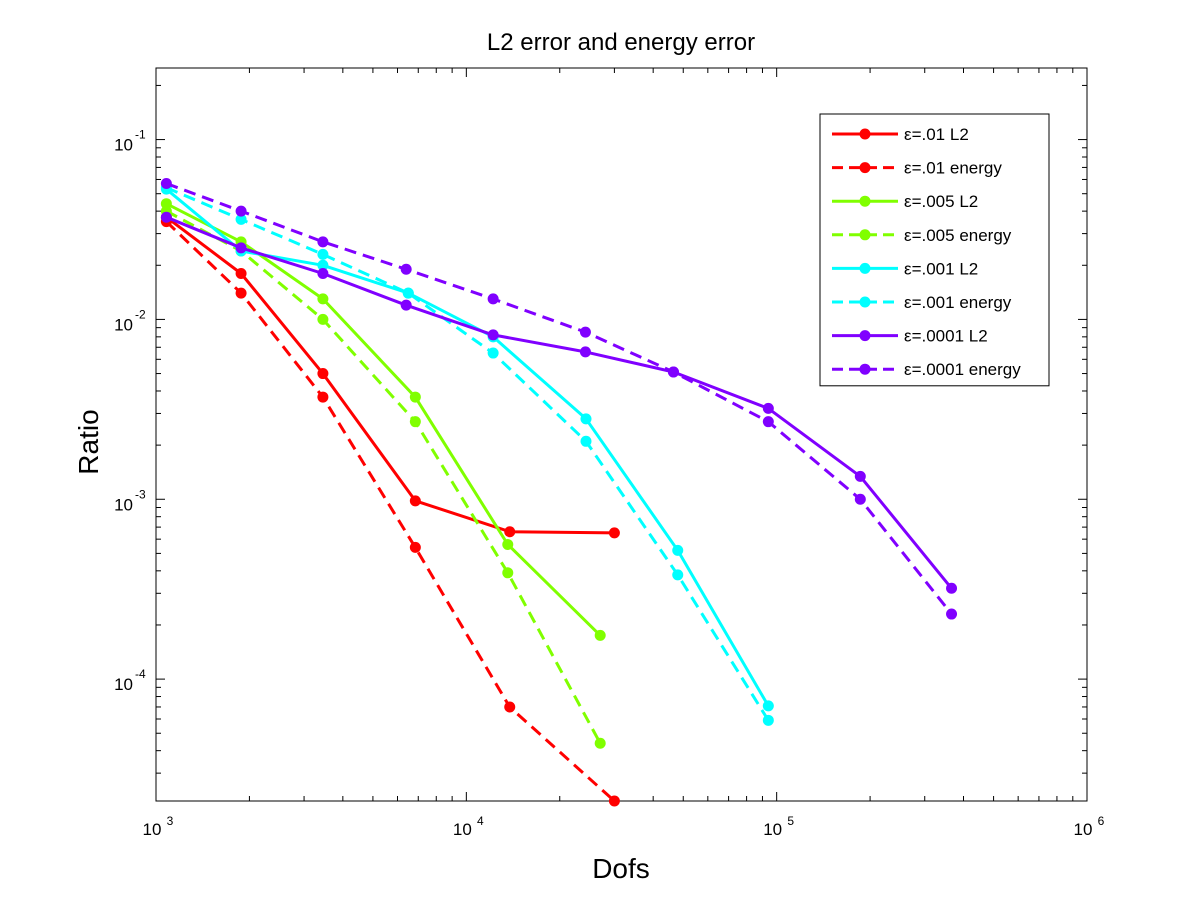 The width and height of the screenshot is (1200, 900). Describe the element at coordinates (140, 314) in the screenshot. I see `y-tick-label-exponent: -2` at that location.